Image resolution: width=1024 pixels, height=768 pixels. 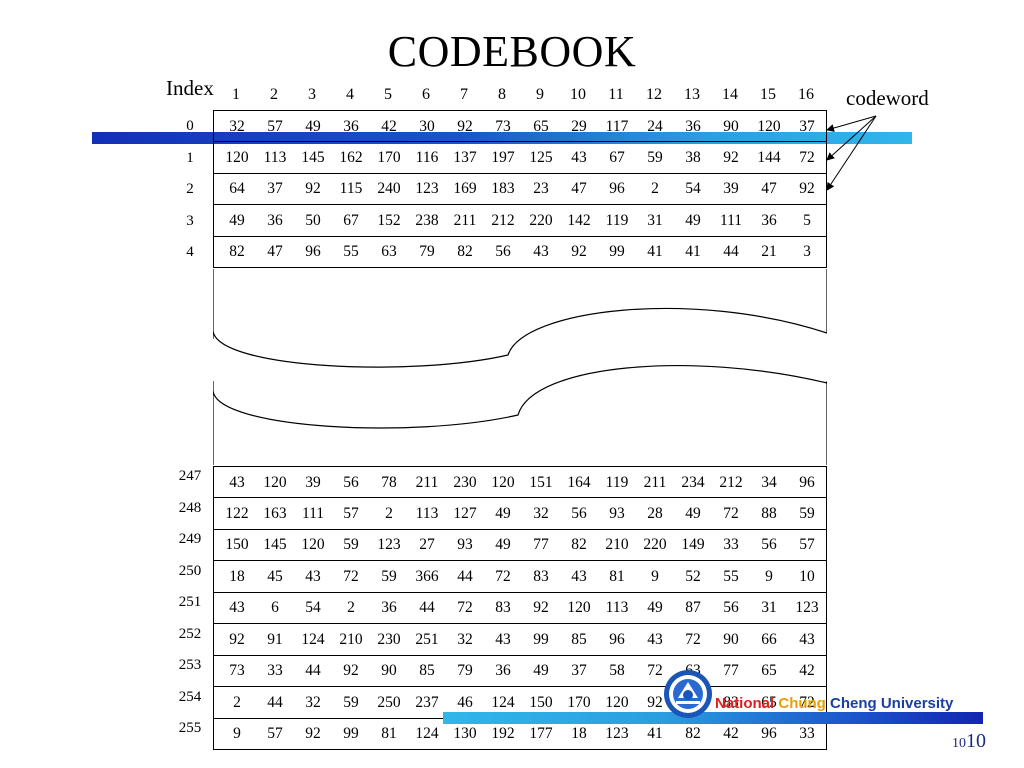 I want to click on page-title: CODEBOOK, so click(x=512, y=51).